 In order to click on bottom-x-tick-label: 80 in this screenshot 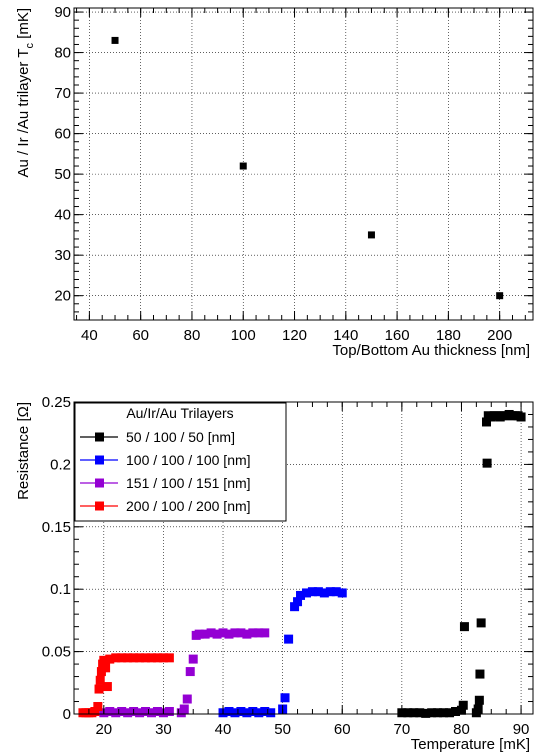, I will do `click(461, 729)`.